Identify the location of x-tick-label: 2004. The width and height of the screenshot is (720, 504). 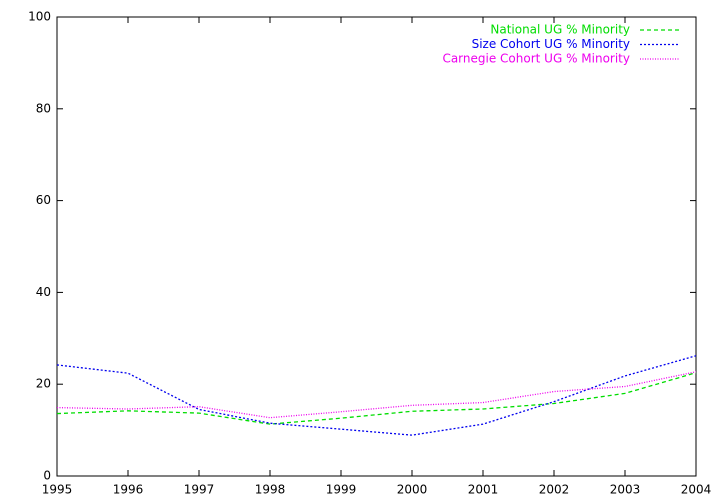
(696, 490).